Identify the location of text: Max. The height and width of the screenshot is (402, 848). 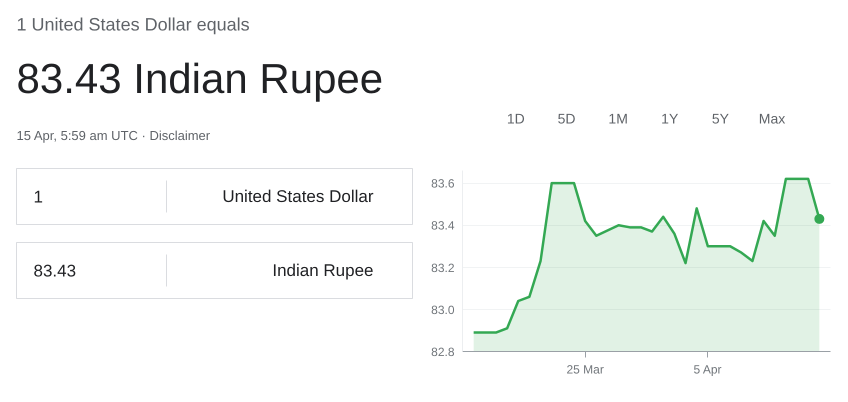
(772, 118).